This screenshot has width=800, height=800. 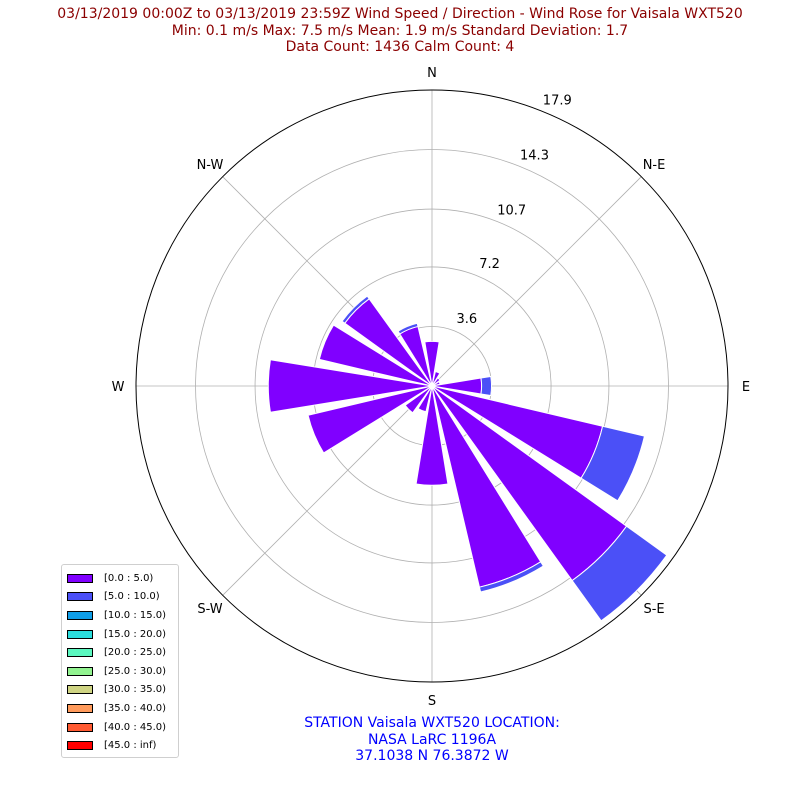 I want to click on bar-ne, so click(x=436, y=382).